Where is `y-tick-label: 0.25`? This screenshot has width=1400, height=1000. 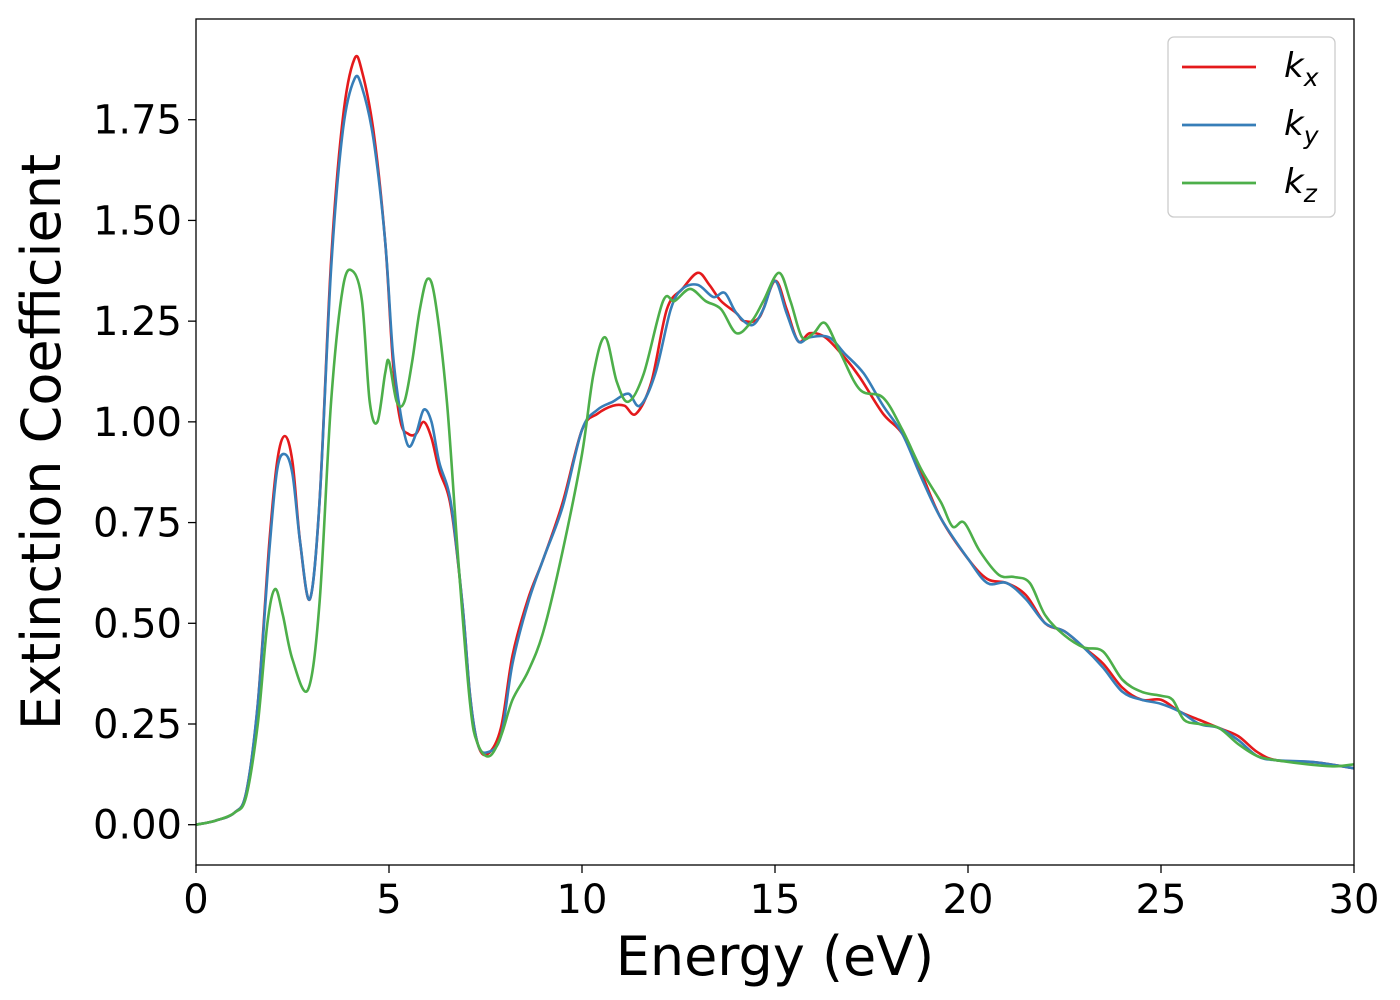
y-tick-label: 0.25 is located at coordinates (137, 725).